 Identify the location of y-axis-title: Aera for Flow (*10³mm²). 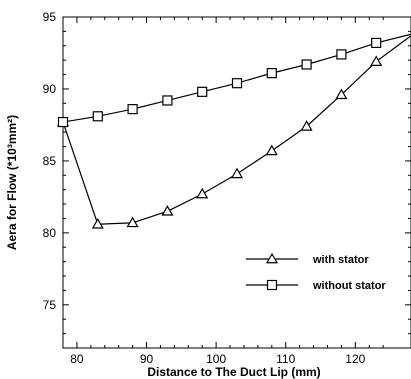
(12, 182).